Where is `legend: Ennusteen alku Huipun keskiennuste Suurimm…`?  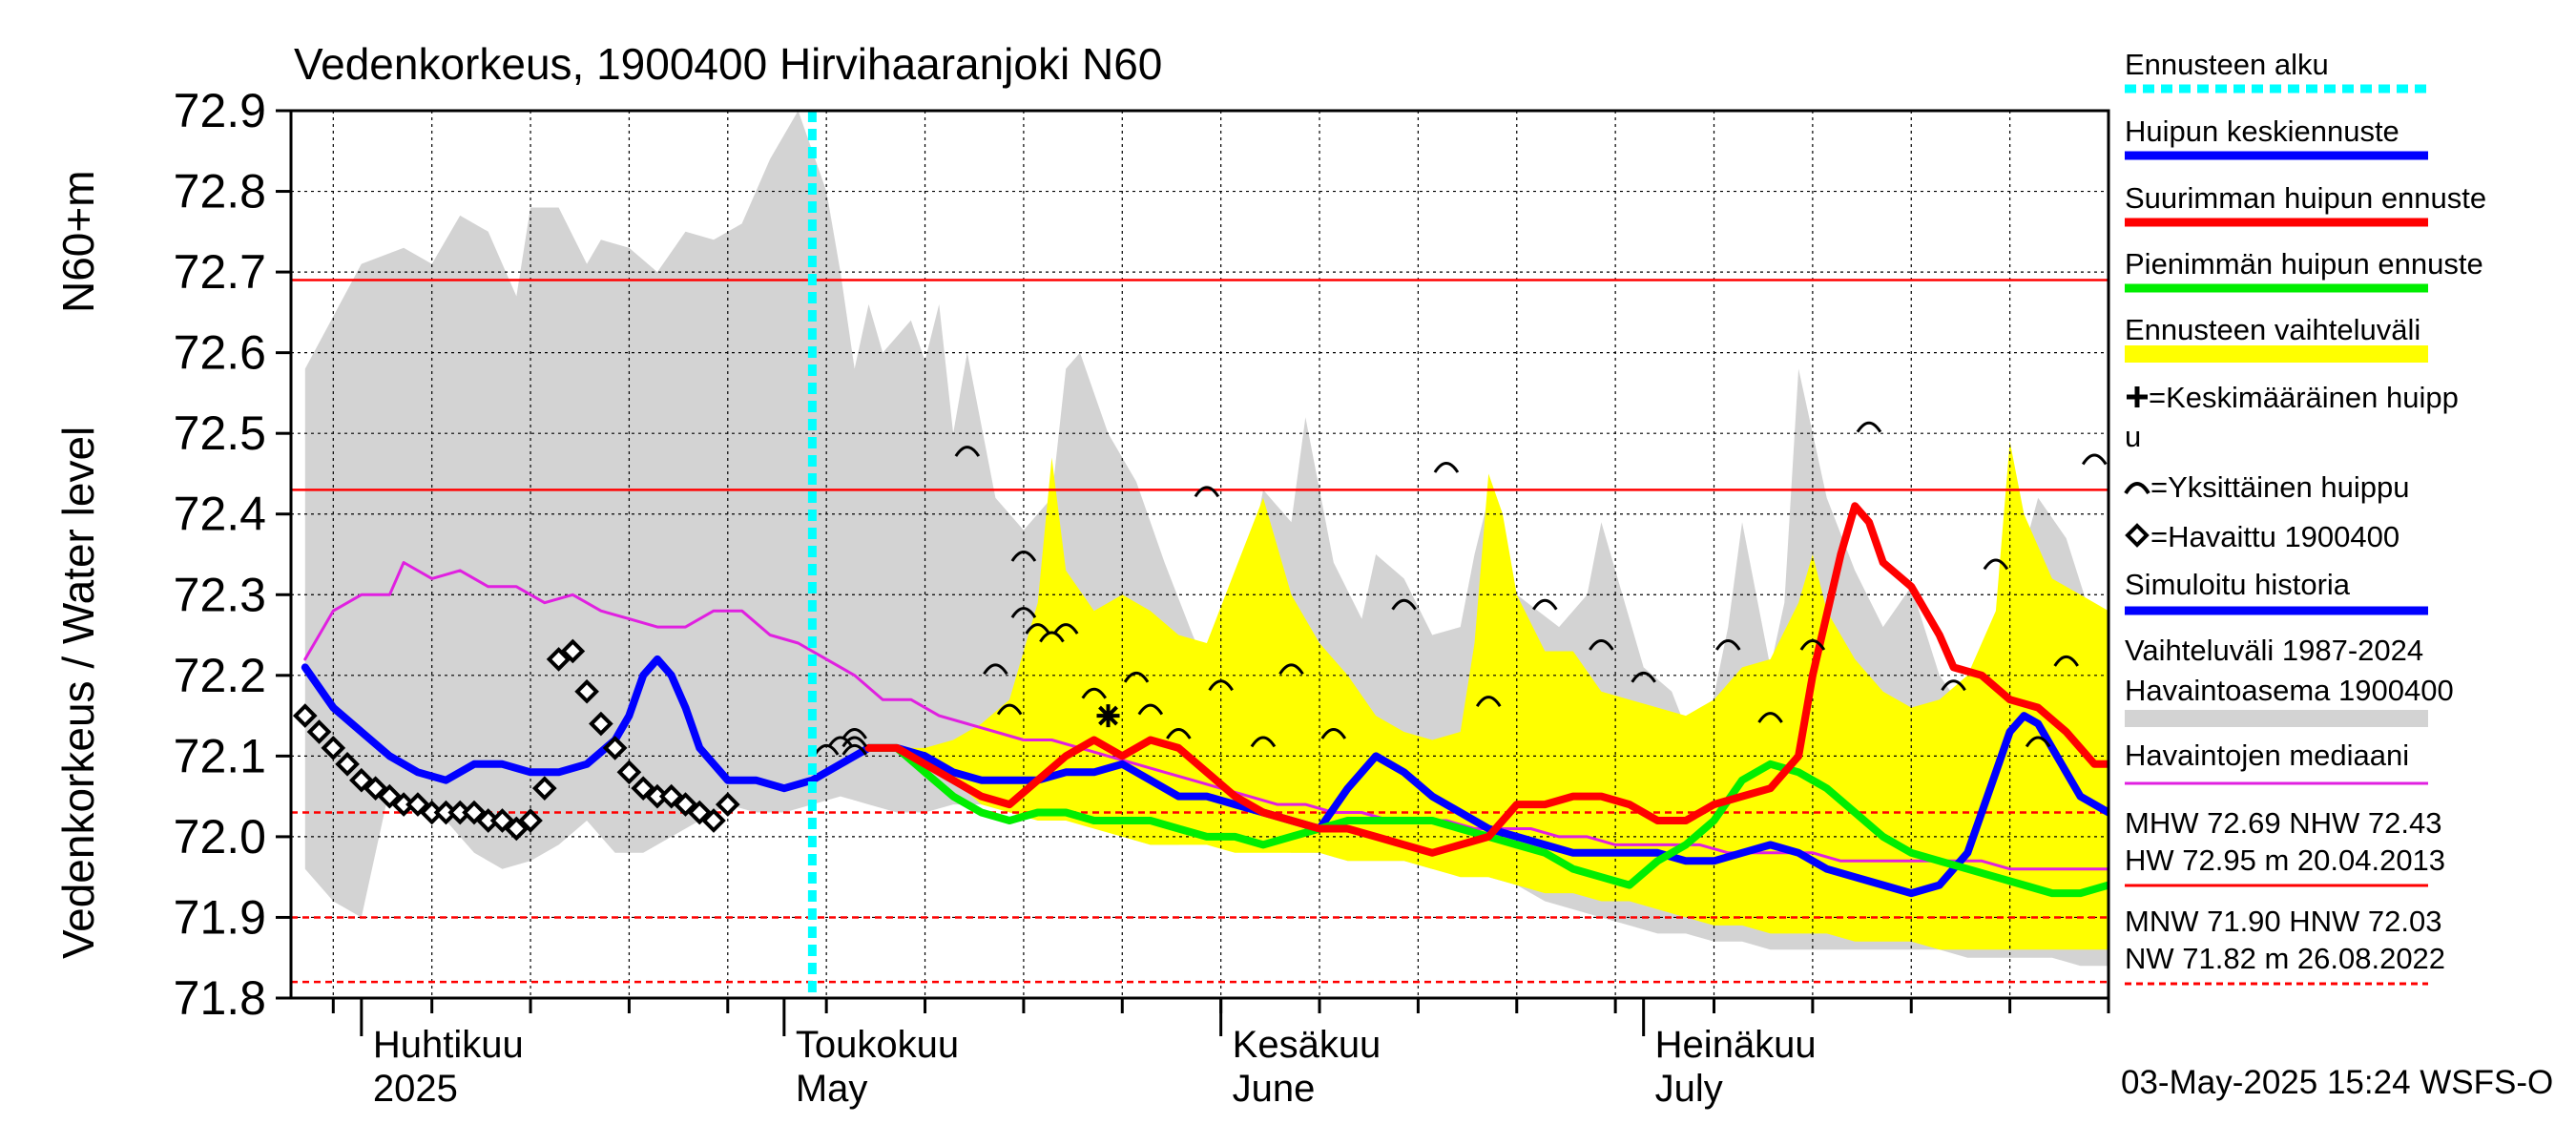
legend: Ennusteen alku Huipun keskiennuste Suurimm… is located at coordinates (2305, 517).